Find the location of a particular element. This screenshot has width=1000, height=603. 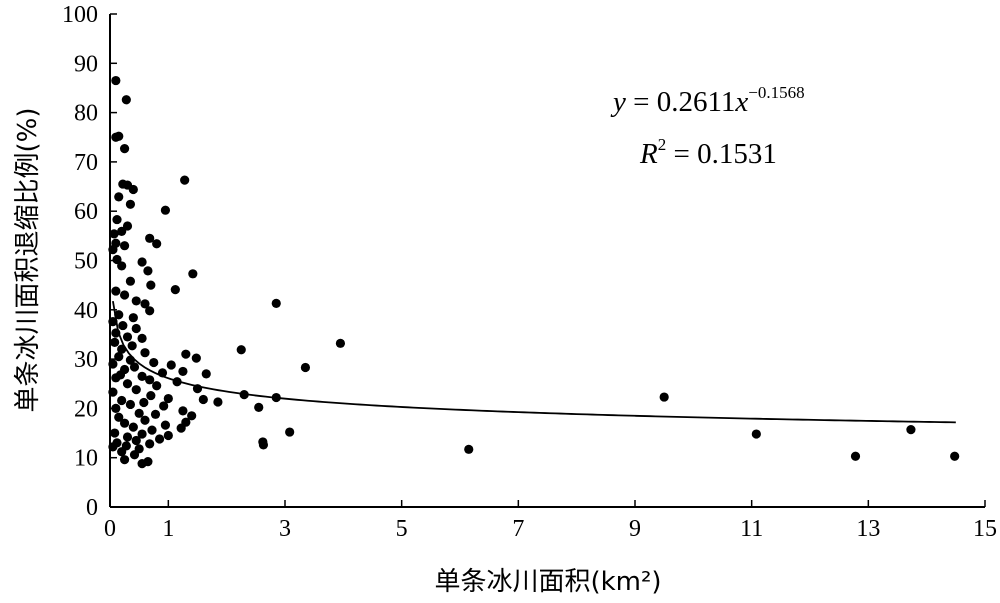

y-tick-label: 90 is located at coordinates (86, 64).